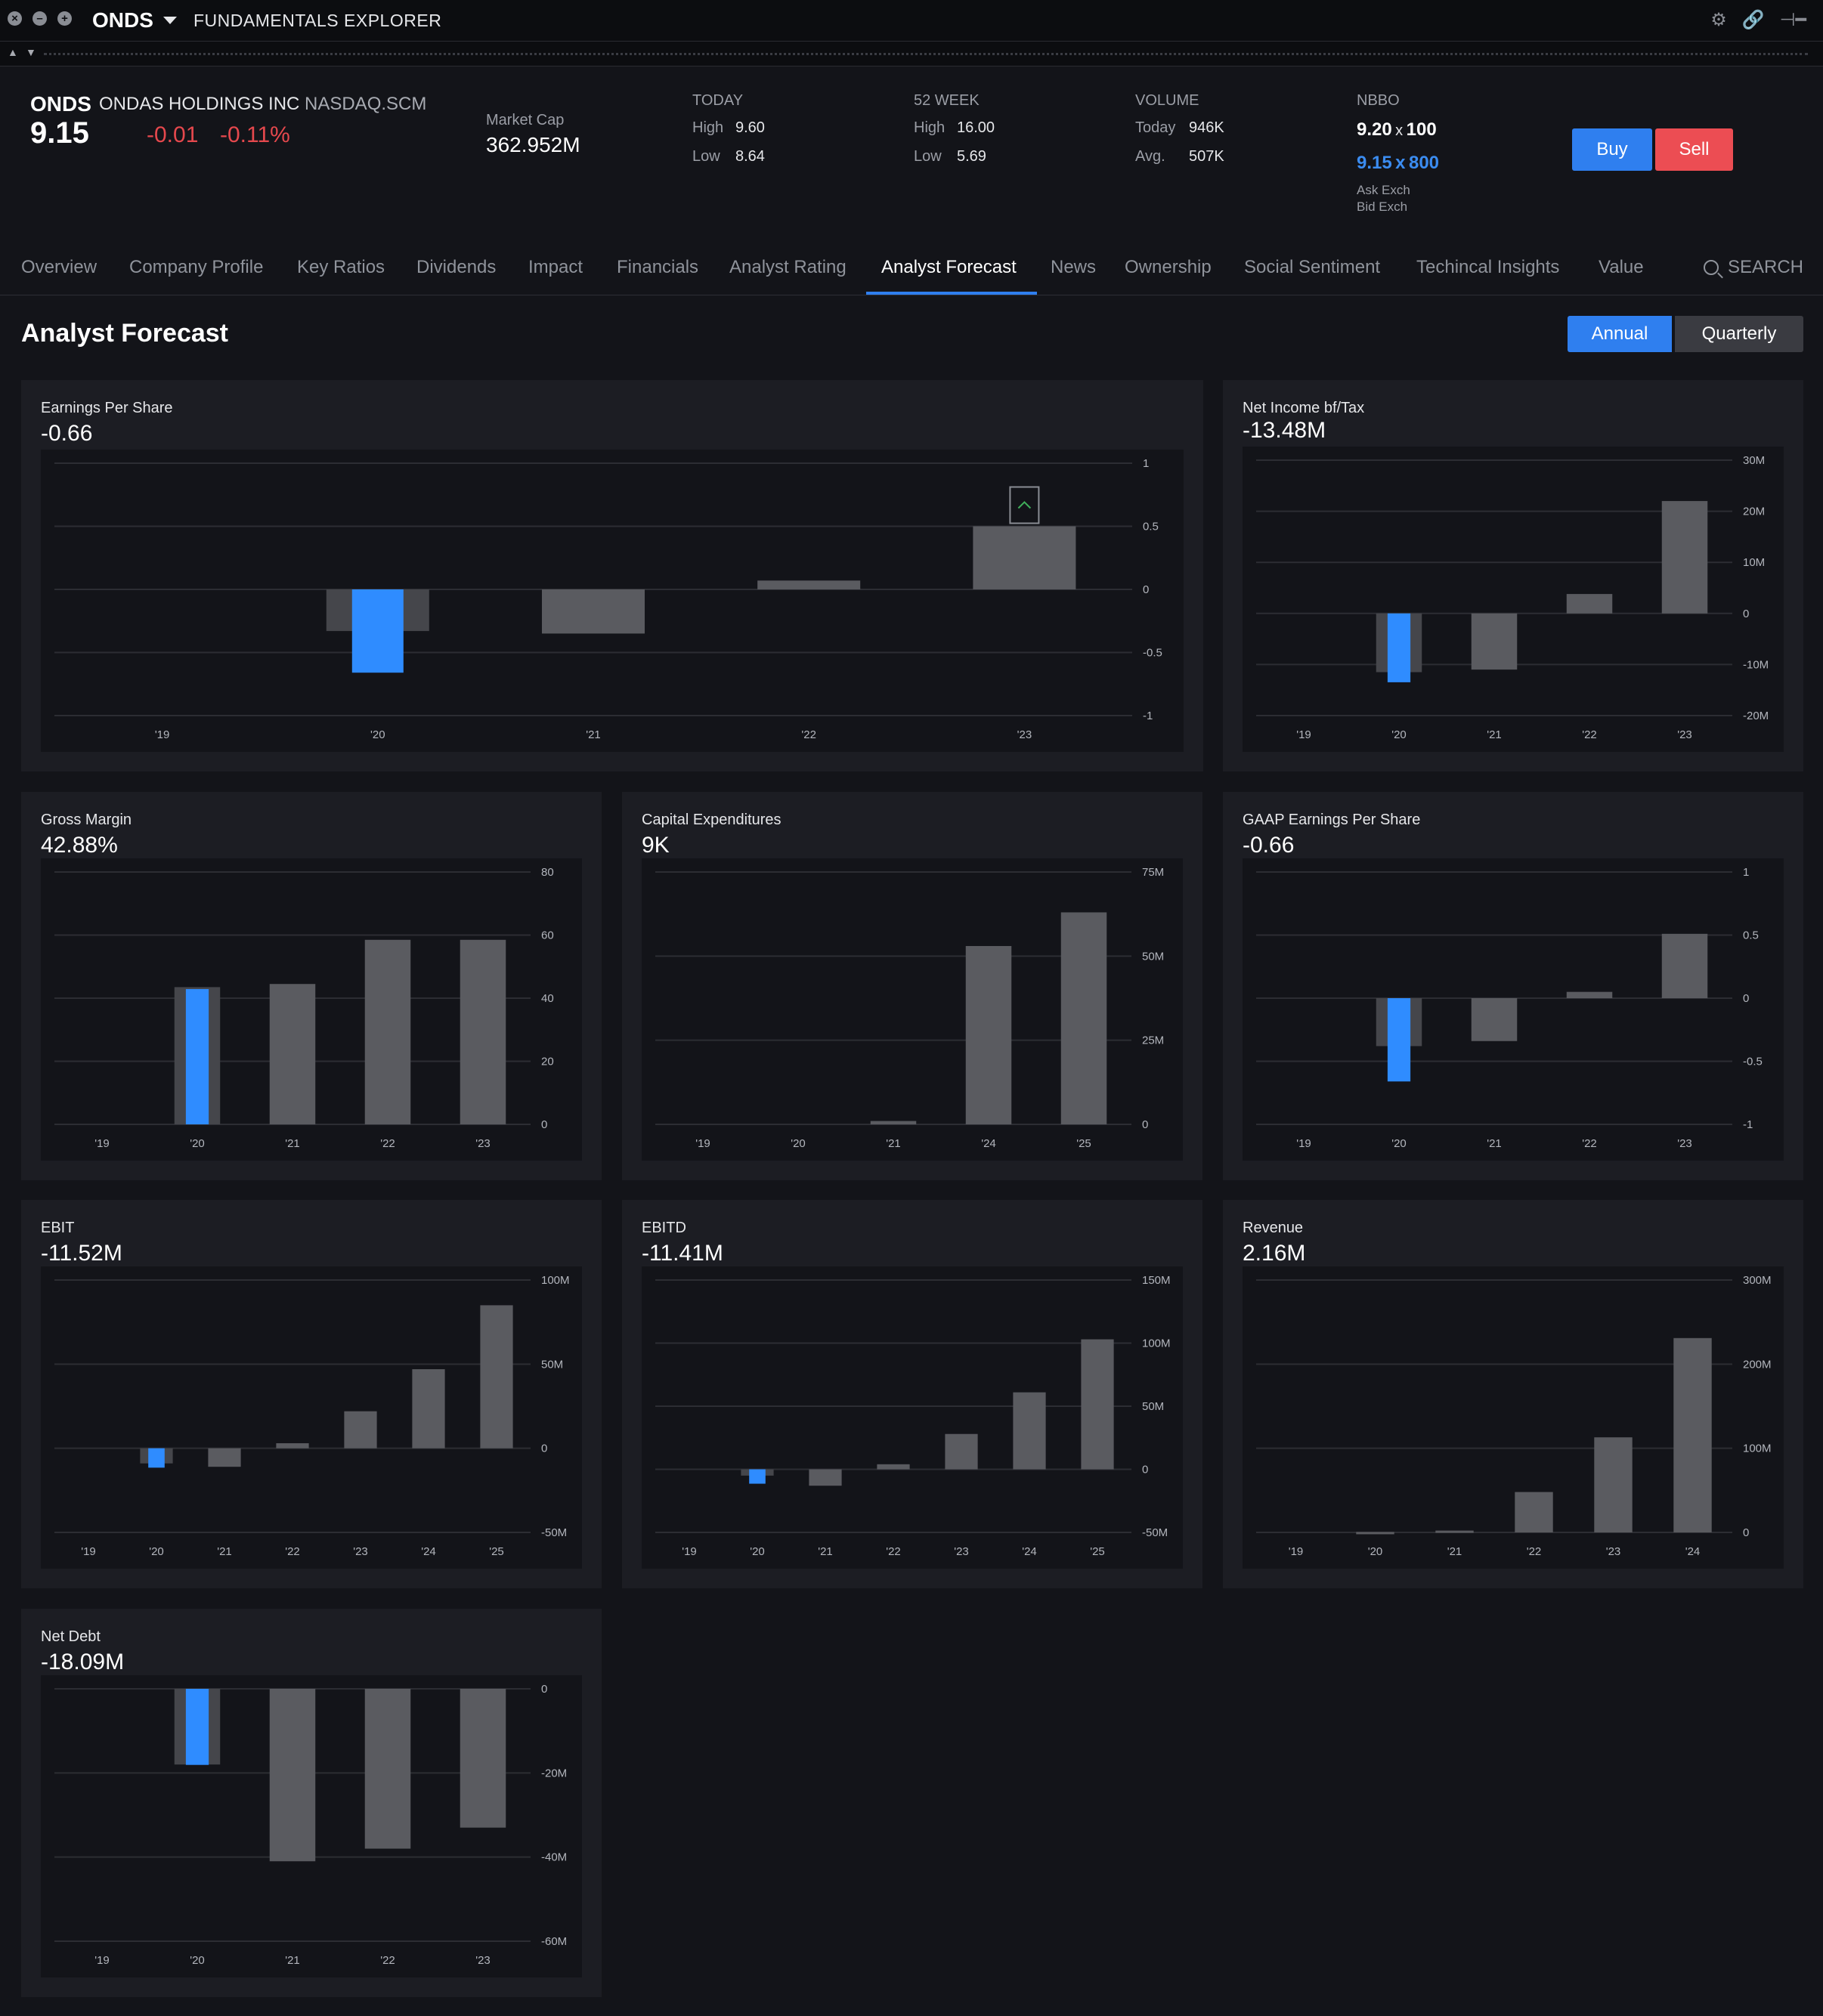 Image resolution: width=1823 pixels, height=2016 pixels. Describe the element at coordinates (1399, 130) in the screenshot. I see `ask-x: x` at that location.